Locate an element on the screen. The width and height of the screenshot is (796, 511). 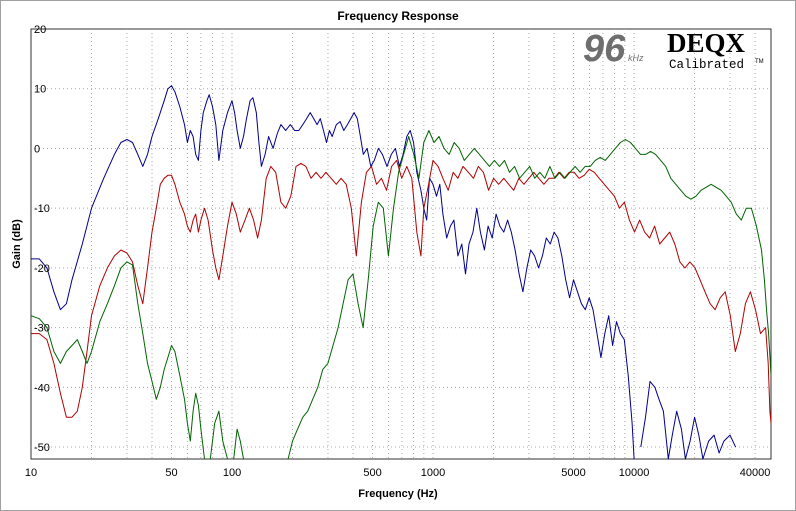
x-axis-title: Frequency (Hz) is located at coordinates (398, 494).